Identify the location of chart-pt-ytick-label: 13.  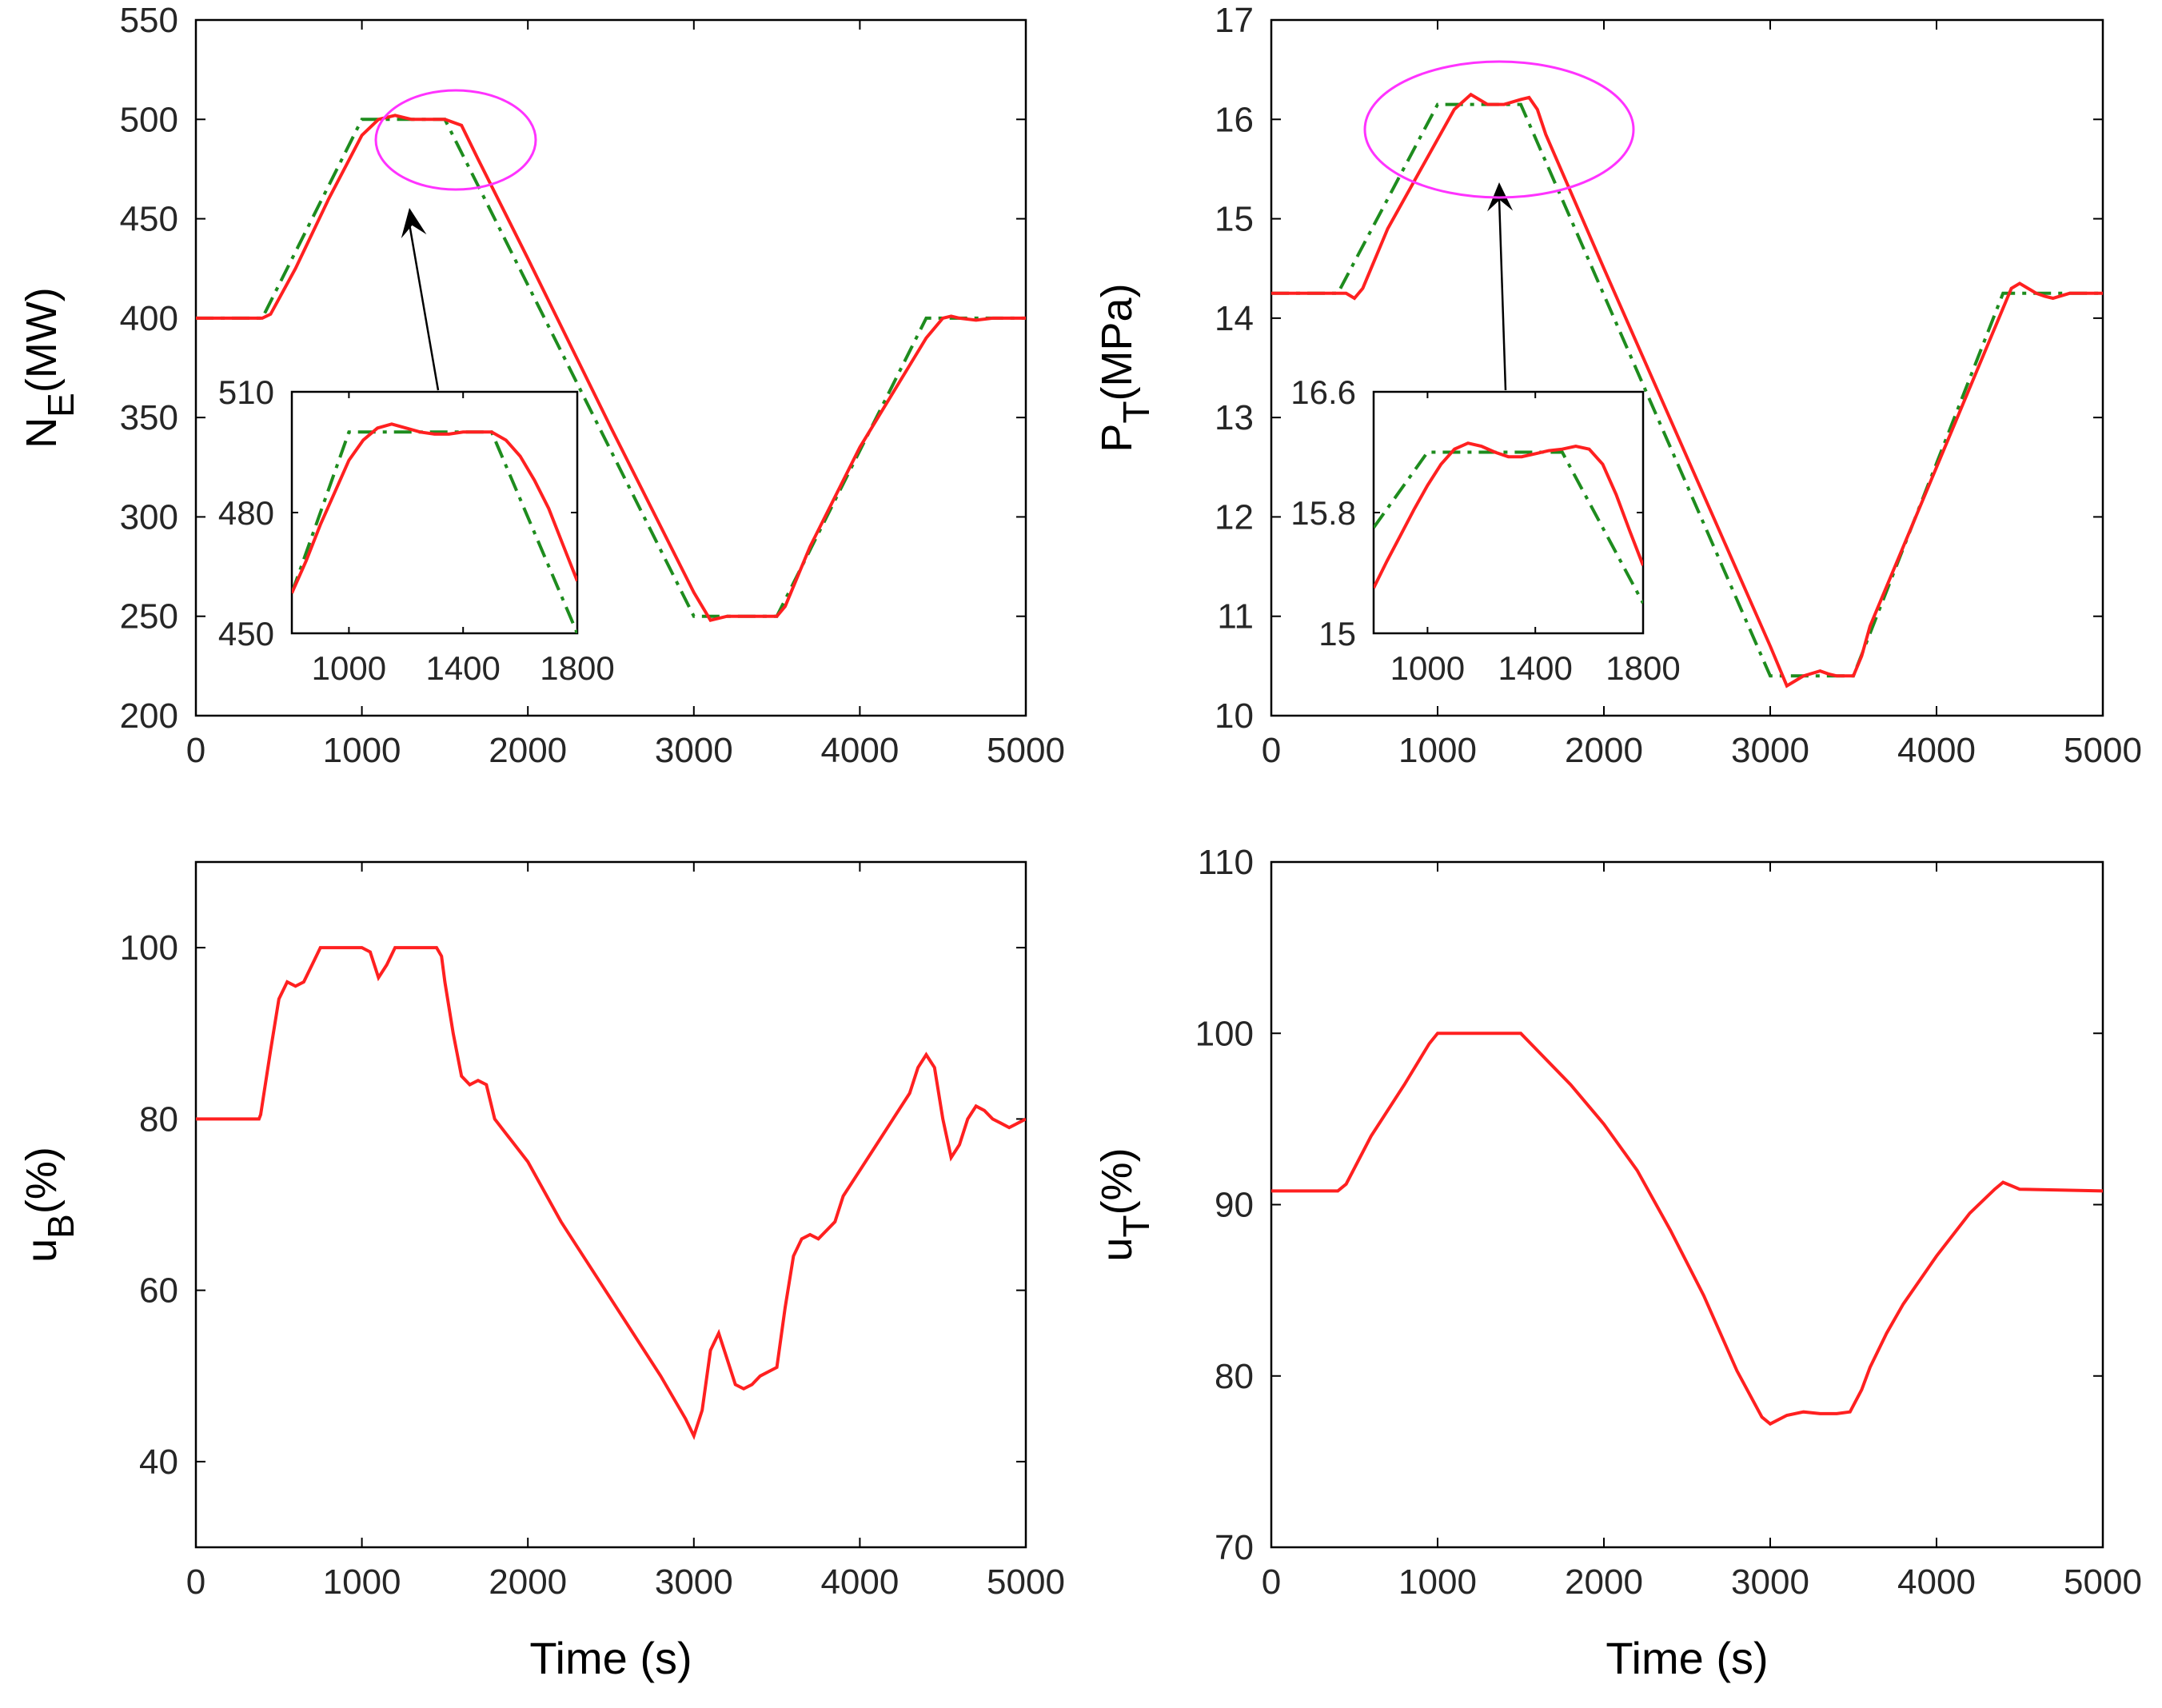
(1234, 417).